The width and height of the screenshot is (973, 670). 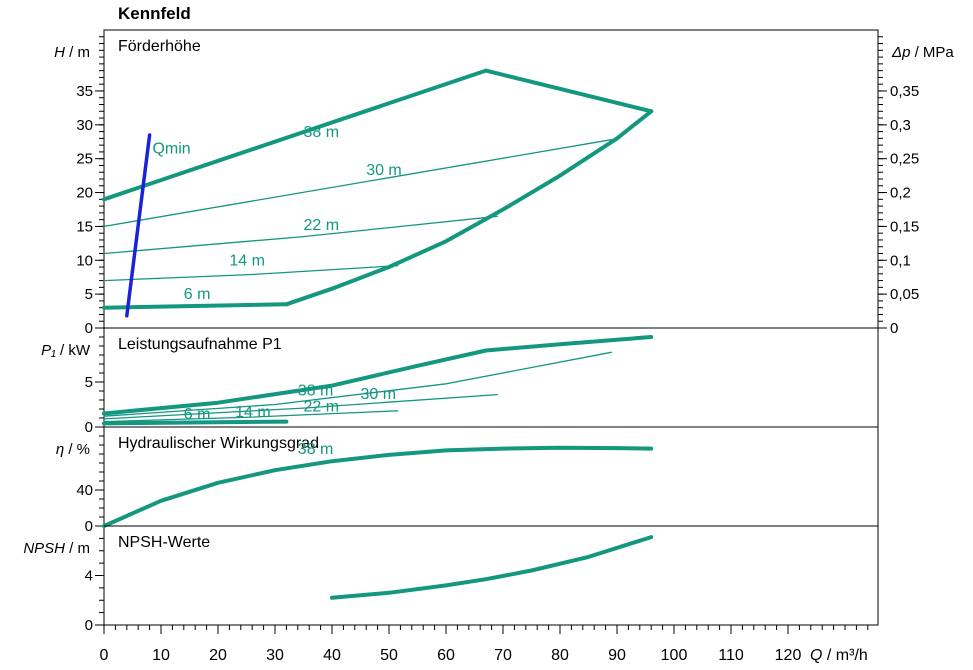 I want to click on series-line-curve5, so click(x=469, y=208).